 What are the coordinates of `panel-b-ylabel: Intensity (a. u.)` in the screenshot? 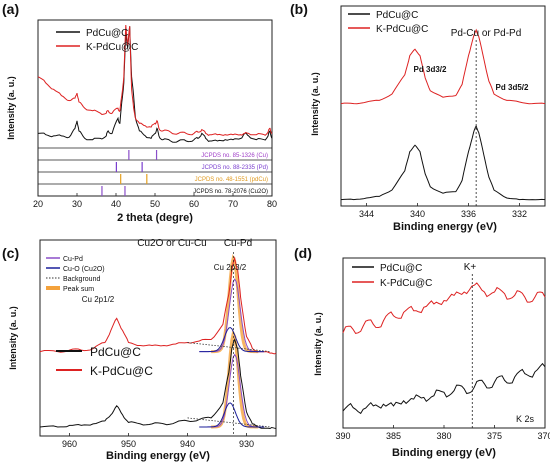 It's located at (315, 104).